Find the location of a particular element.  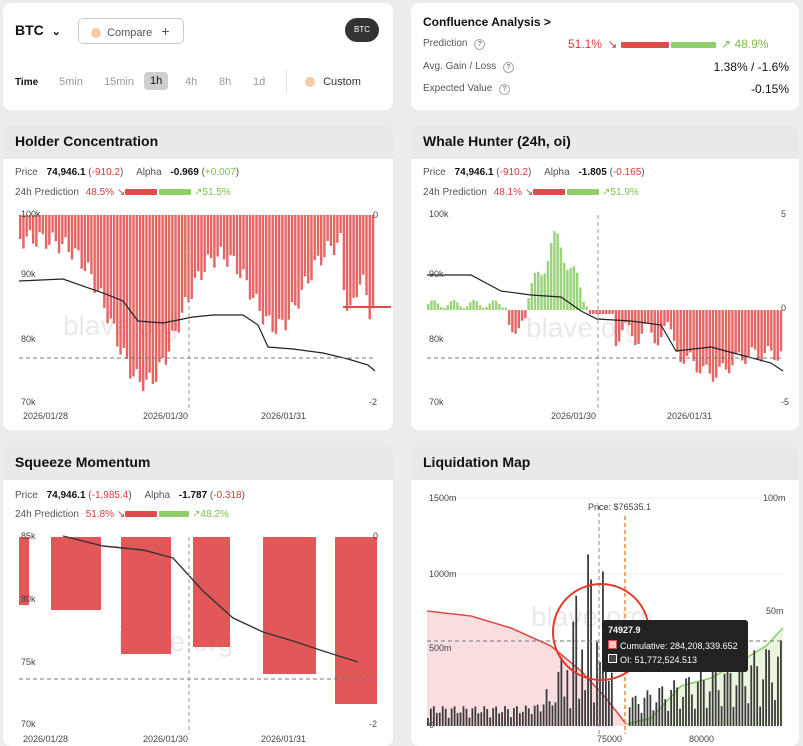

y-tick: 0 is located at coordinates (431, 725).